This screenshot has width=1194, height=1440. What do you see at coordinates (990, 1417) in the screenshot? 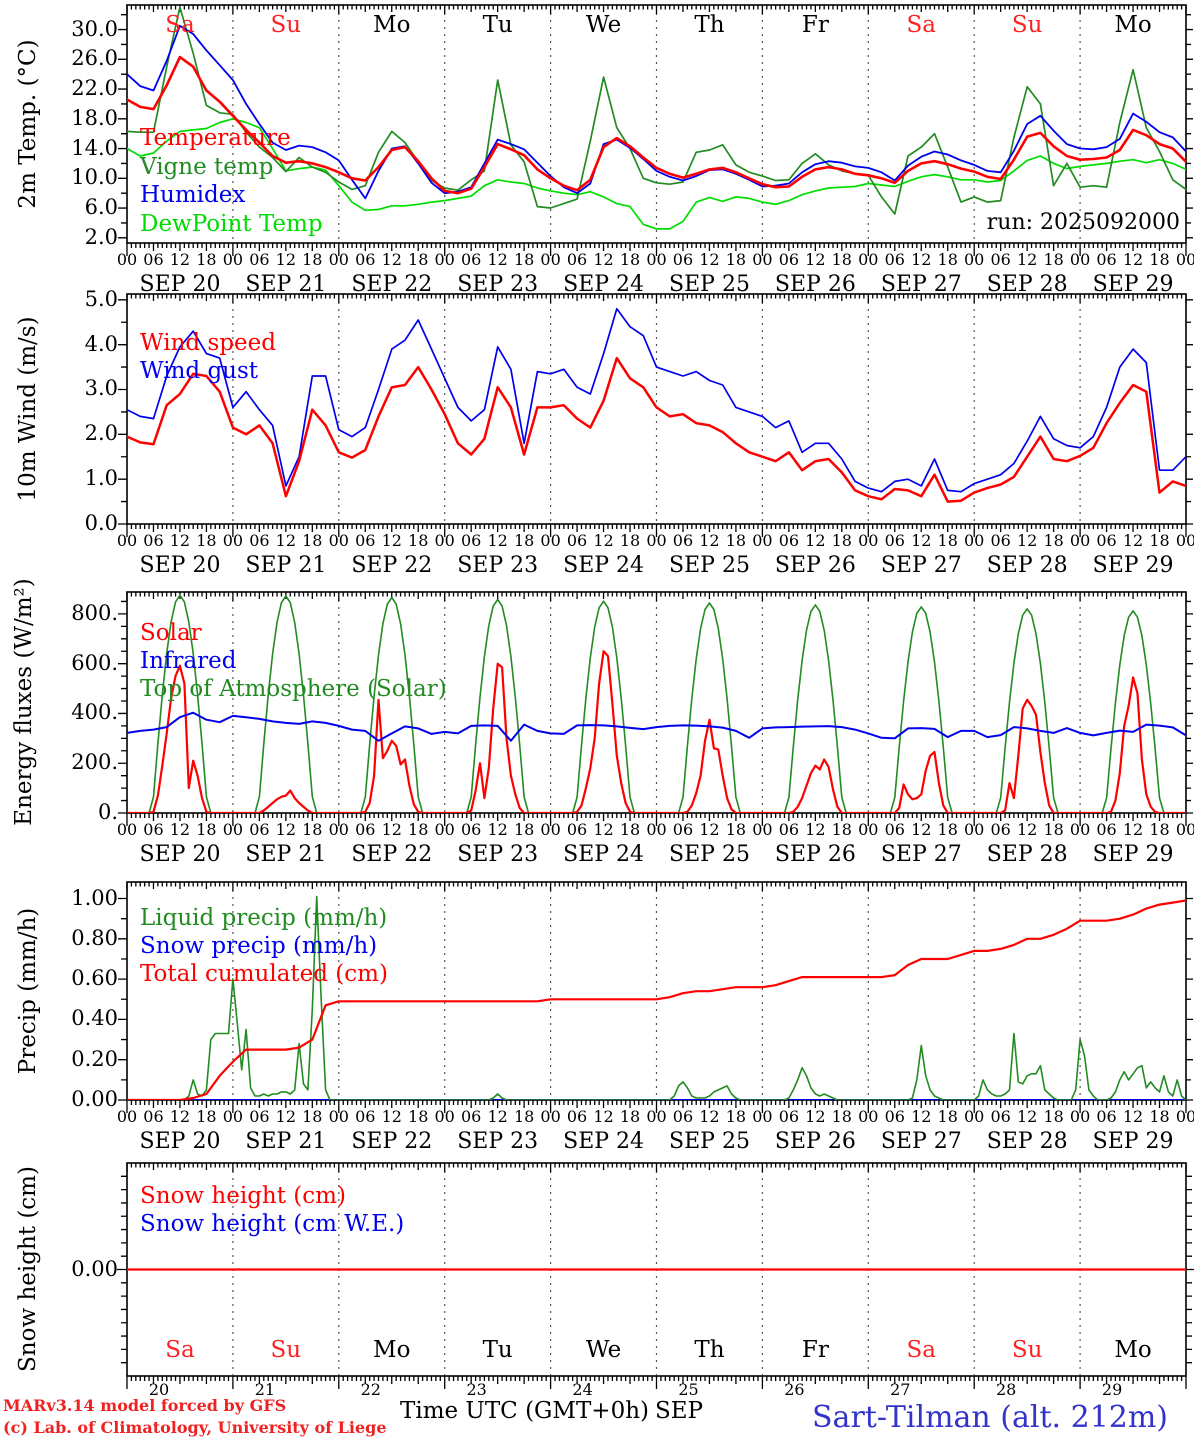
I see `station-label: Sart-Tilman (alt. 212m)` at bounding box center [990, 1417].